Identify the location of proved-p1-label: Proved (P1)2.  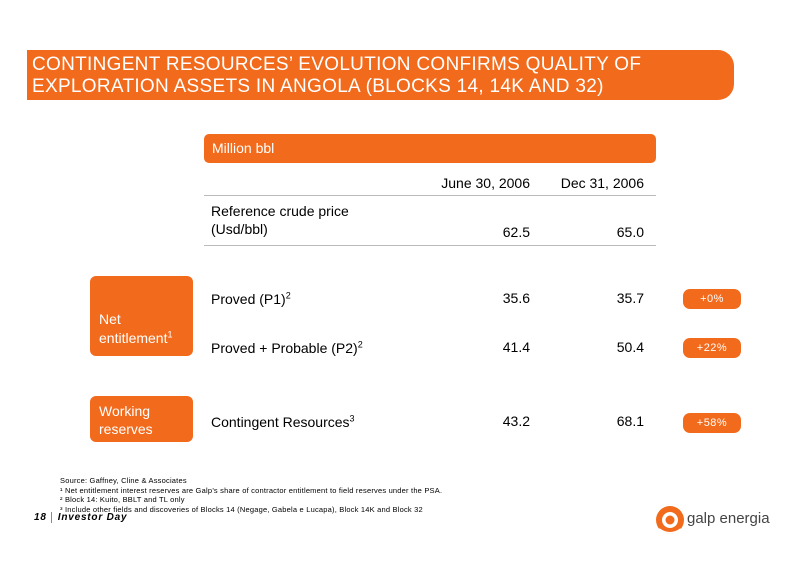
(251, 299).